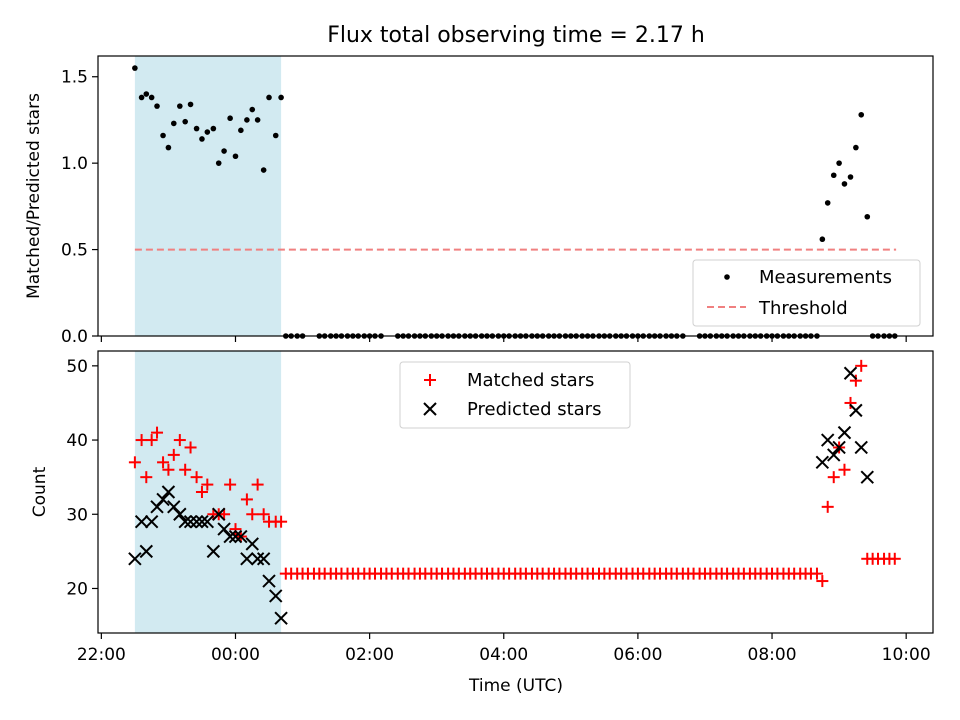 This screenshot has width=960, height=720. Describe the element at coordinates (235, 655) in the screenshot. I see `x-tick-label: 00:00` at that location.